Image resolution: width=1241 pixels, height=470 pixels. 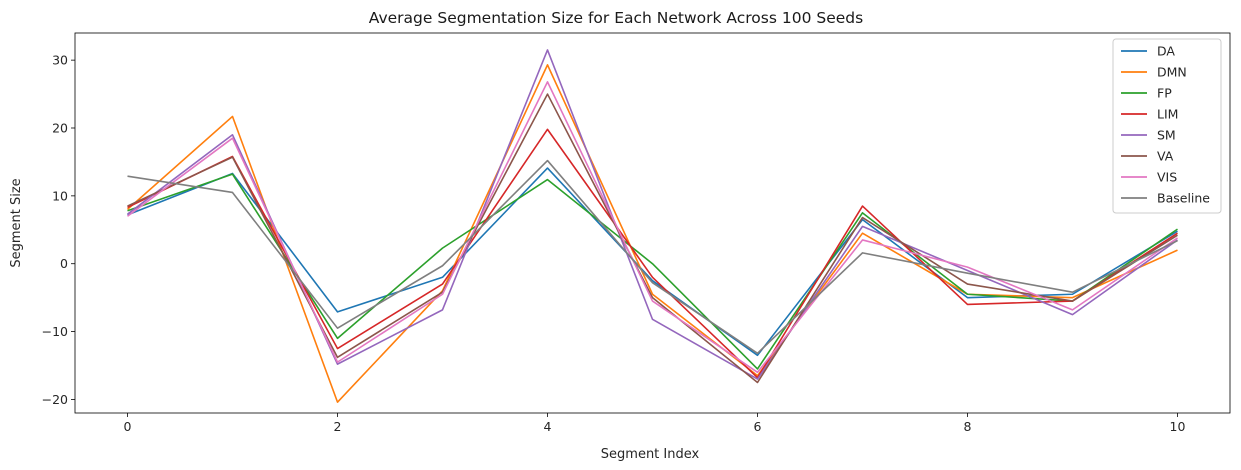 I want to click on legend: DA DMN FP LIM SM VA VIS Baseline, so click(x=1167, y=126).